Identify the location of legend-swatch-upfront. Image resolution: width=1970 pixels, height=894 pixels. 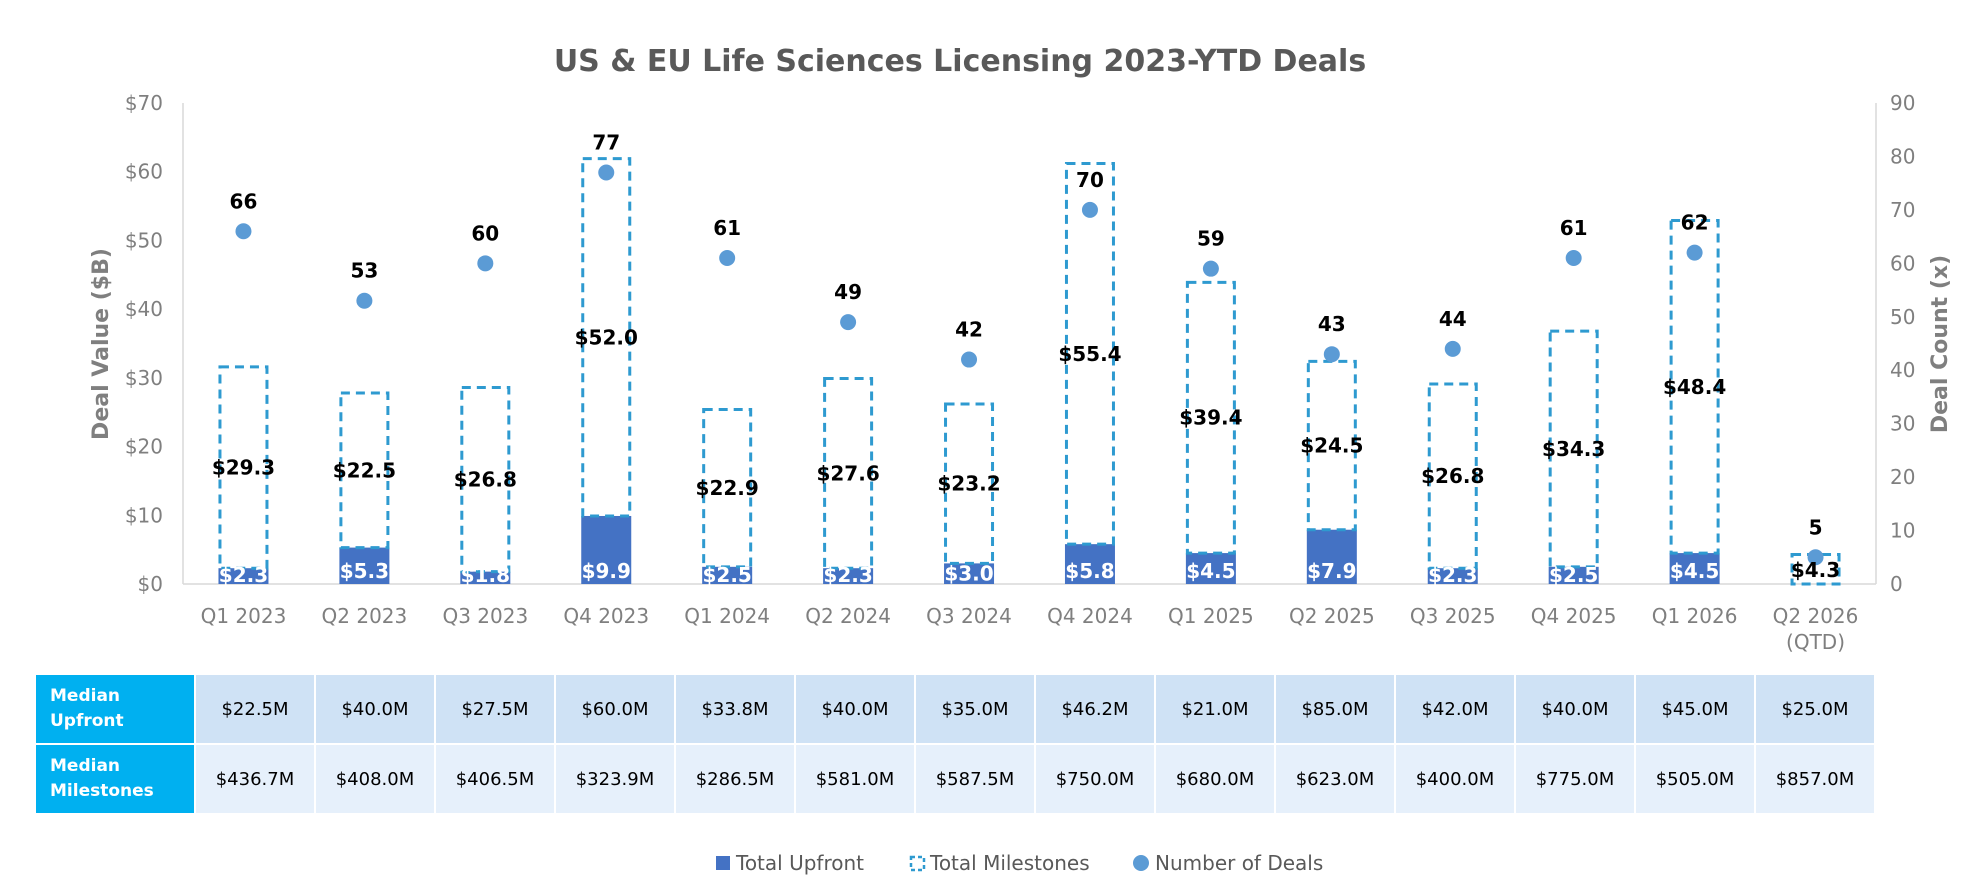
(723, 863).